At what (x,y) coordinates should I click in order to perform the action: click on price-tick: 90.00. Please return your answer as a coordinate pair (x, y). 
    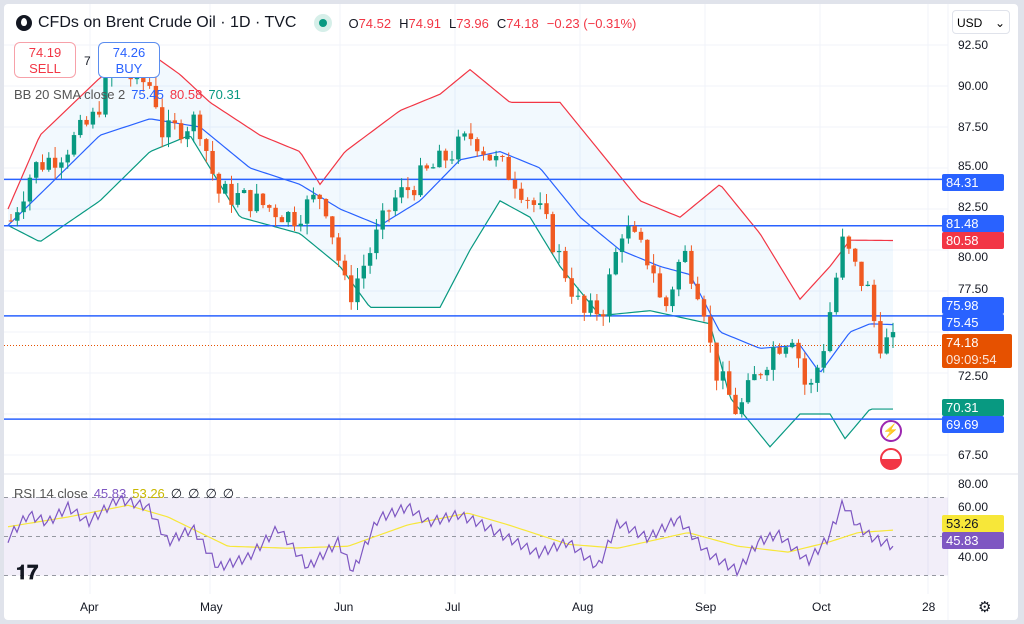
    Looking at the image, I should click on (973, 86).